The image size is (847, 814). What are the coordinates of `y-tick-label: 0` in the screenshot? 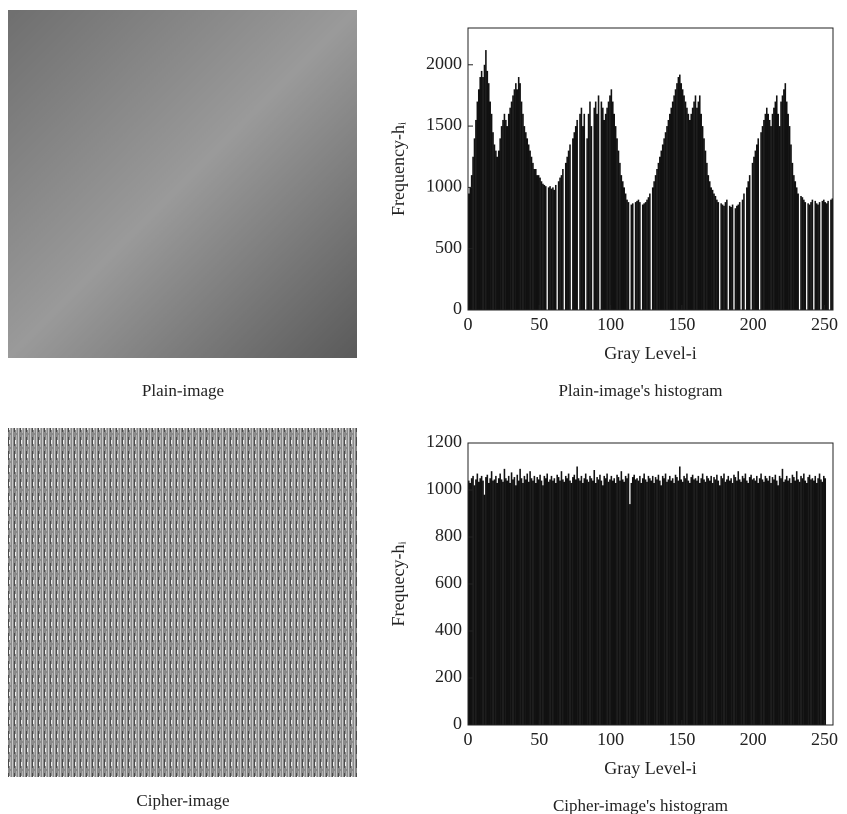 It's located at (457, 723).